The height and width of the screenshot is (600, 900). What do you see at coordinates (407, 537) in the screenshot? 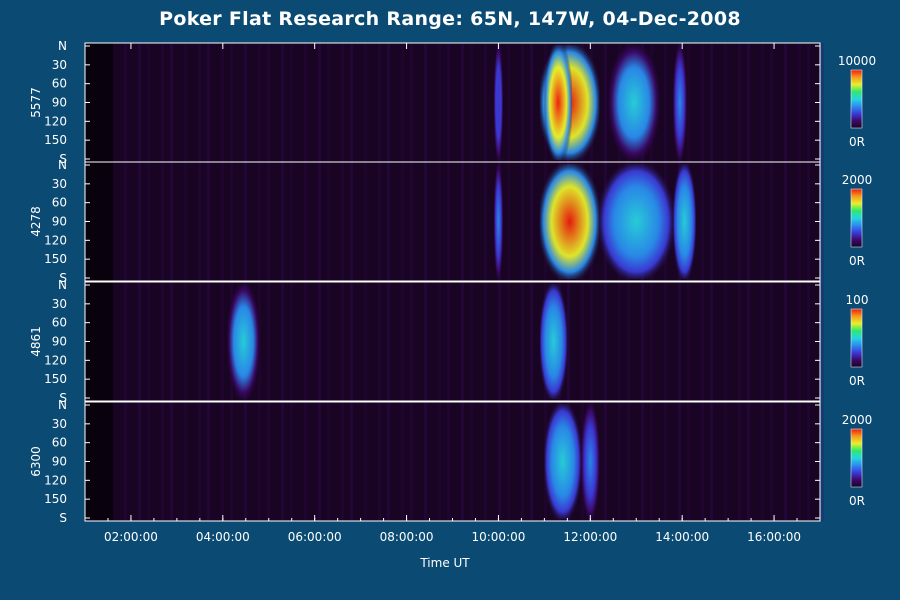
I see `x-tick-label: 08:00:00` at bounding box center [407, 537].